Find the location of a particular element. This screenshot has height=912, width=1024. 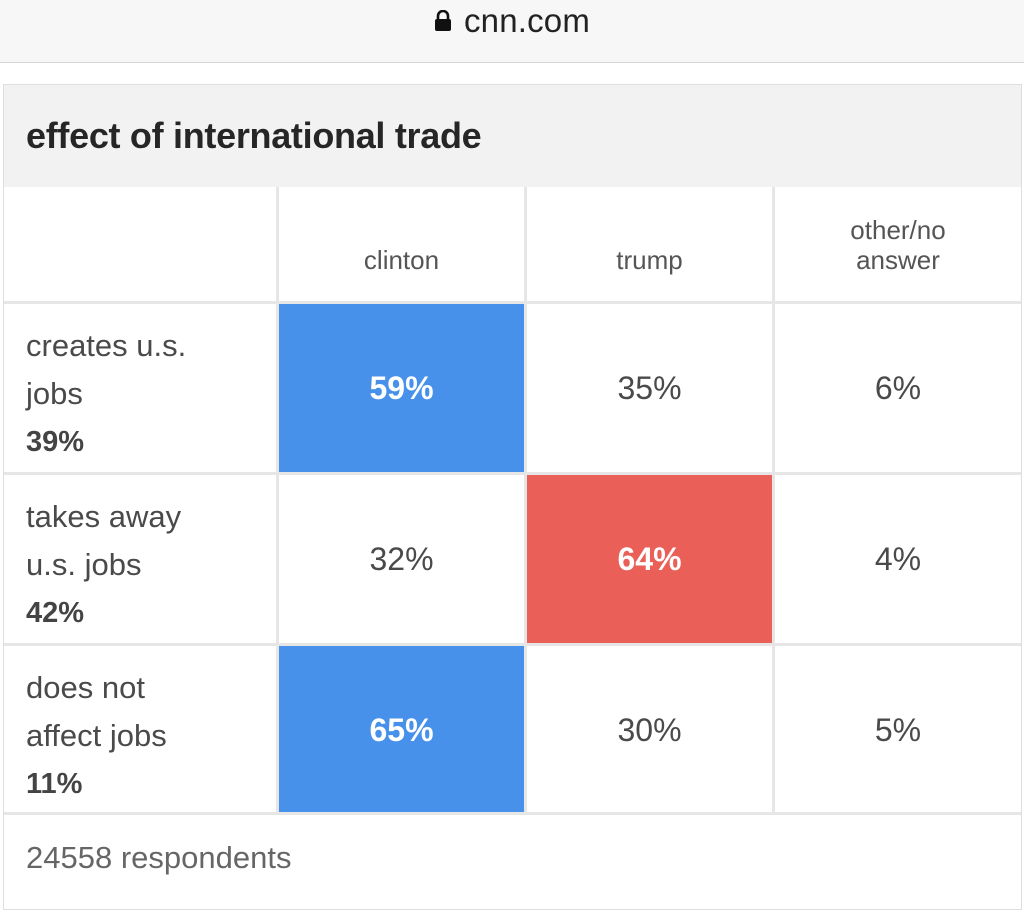

column-header-clinton: clinton is located at coordinates (401, 244).